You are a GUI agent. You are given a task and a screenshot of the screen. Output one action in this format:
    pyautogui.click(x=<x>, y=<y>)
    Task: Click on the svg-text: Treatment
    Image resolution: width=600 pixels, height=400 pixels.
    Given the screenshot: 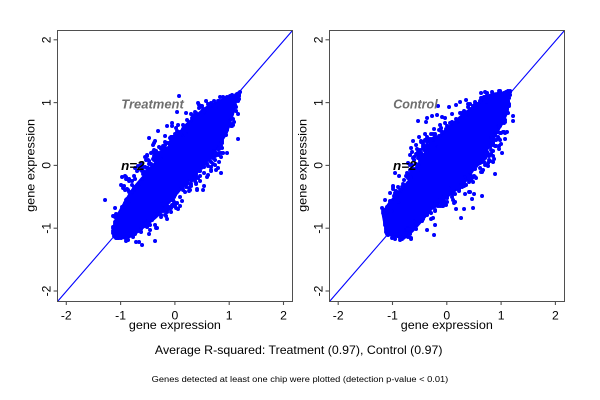 What is the action you would take?
    pyautogui.click(x=152, y=104)
    